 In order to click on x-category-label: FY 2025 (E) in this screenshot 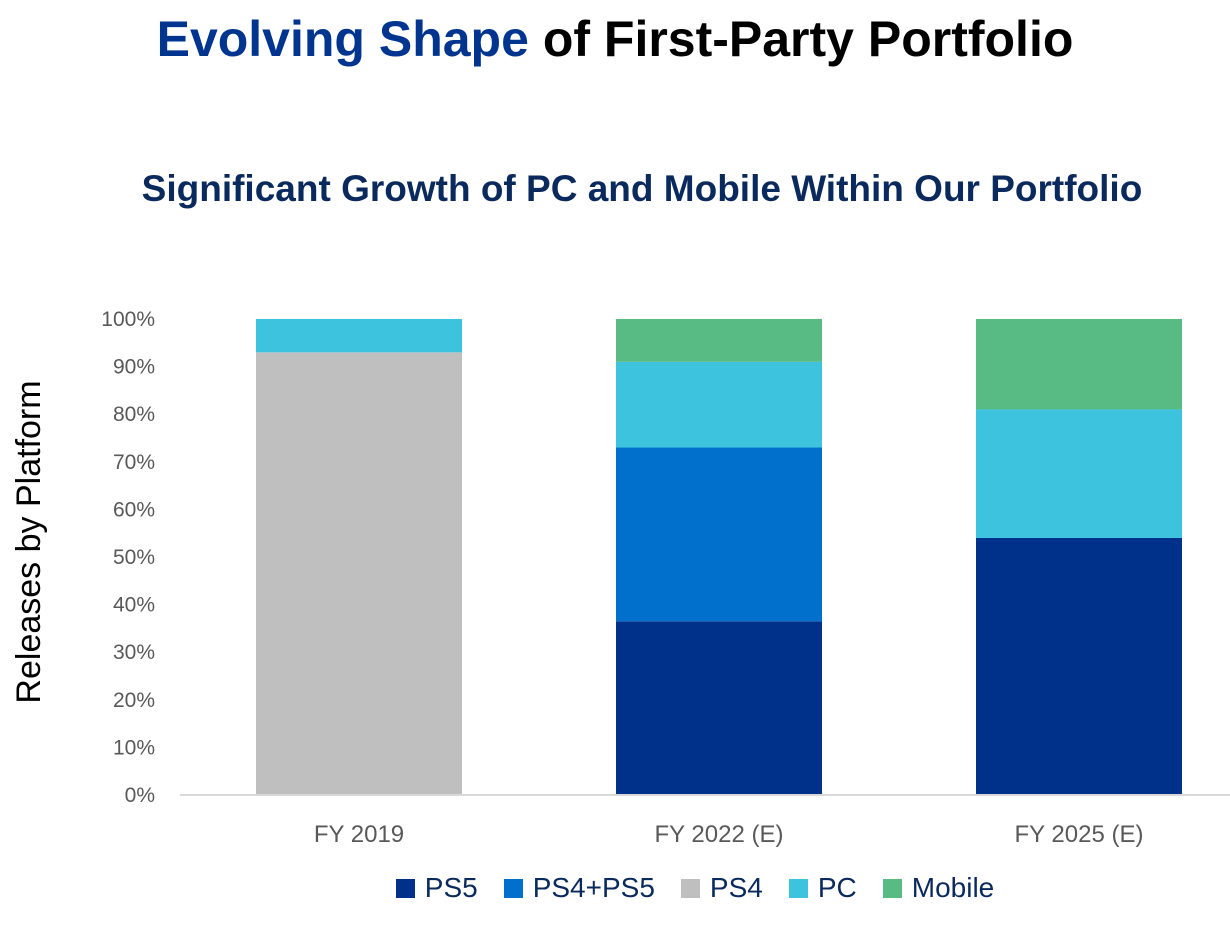, I will do `click(1079, 834)`.